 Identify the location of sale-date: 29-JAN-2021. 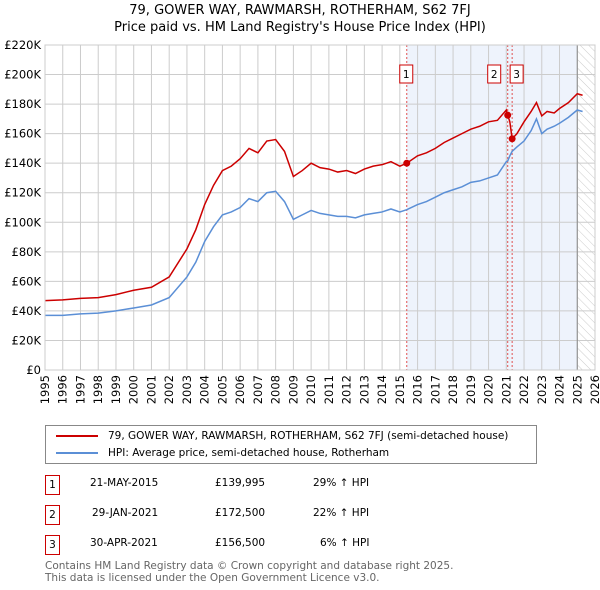
(125, 513).